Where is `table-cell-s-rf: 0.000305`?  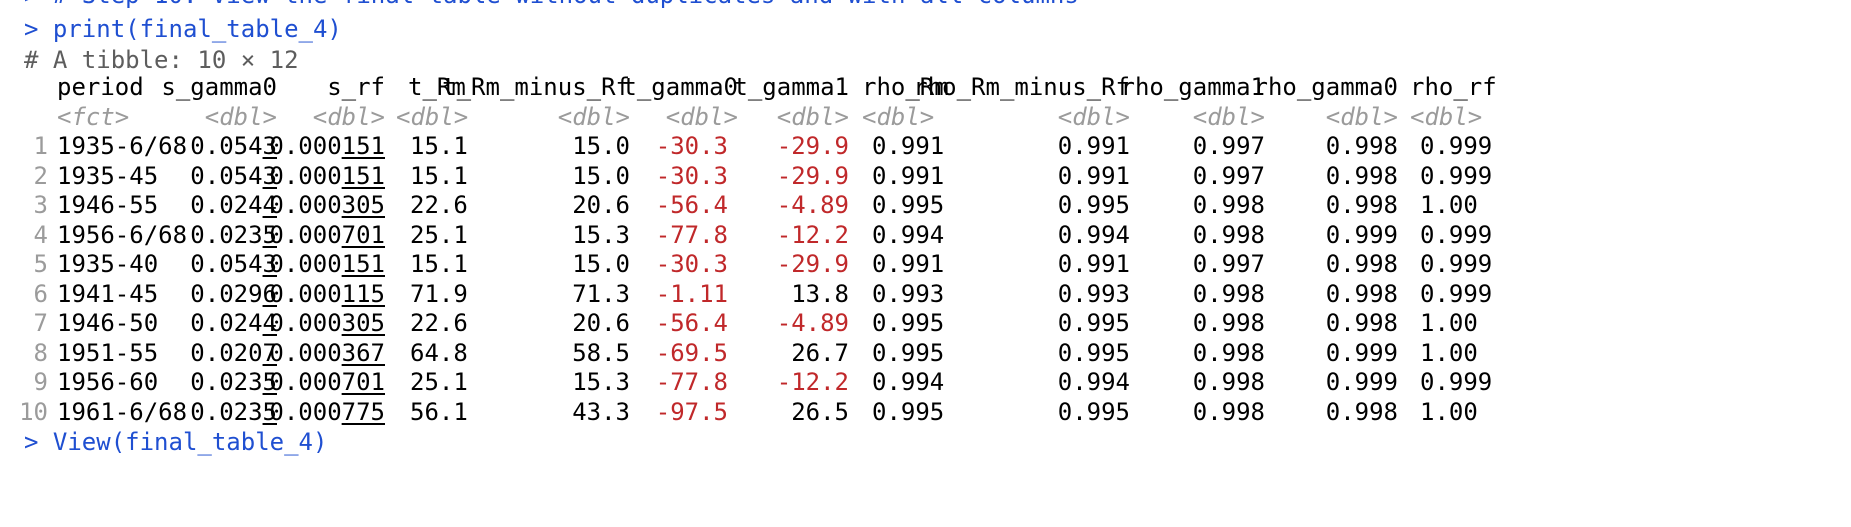 table-cell-s-rf: 0.000305 is located at coordinates (327, 205).